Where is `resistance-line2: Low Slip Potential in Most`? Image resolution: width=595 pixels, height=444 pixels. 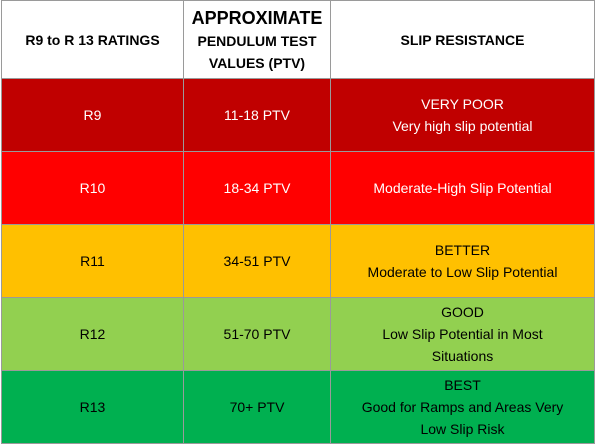 resistance-line2: Low Slip Potential in Most is located at coordinates (462, 334).